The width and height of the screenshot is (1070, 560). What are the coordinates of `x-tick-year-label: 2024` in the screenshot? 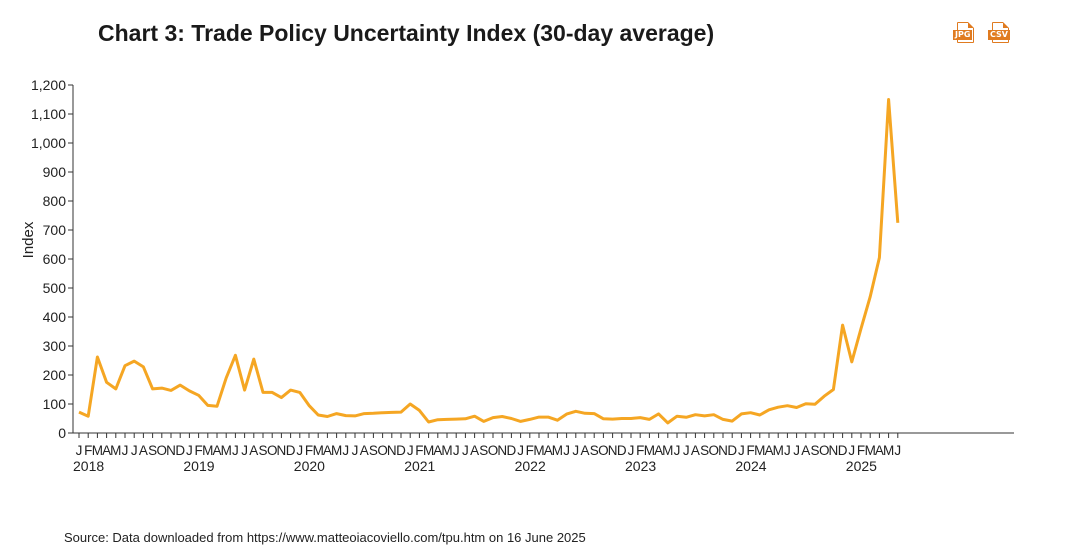 It's located at (750, 466).